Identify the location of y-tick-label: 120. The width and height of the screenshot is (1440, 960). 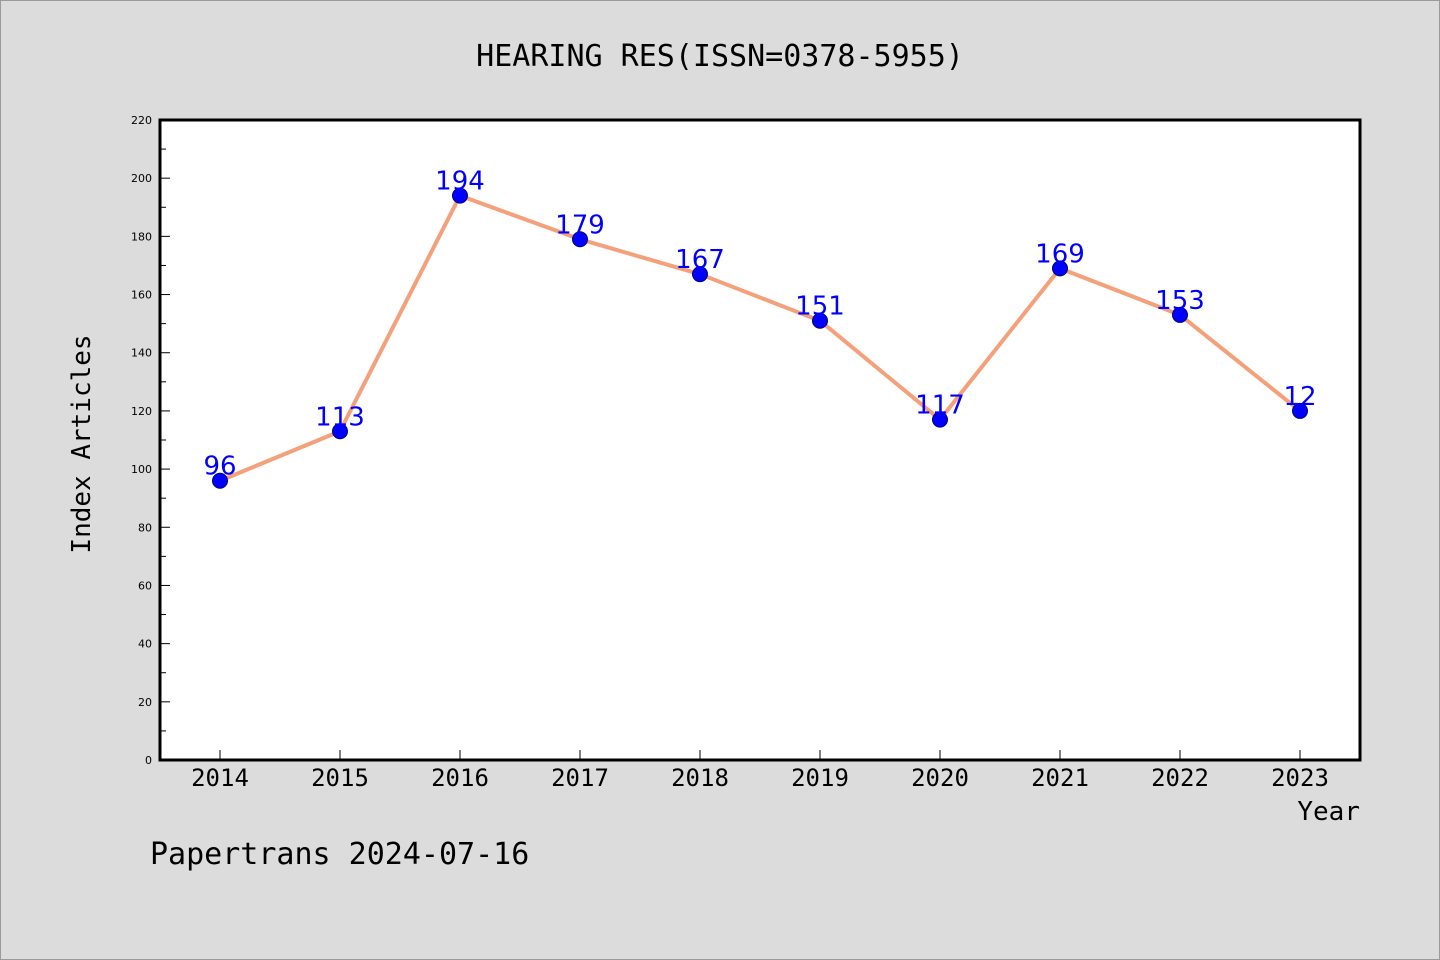
(141, 411).